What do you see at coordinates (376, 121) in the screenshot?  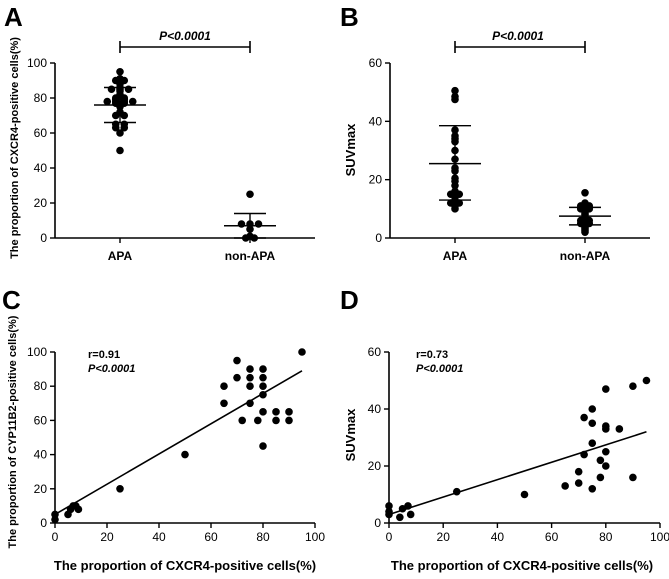 I see `plotB-y-tick-label: 40` at bounding box center [376, 121].